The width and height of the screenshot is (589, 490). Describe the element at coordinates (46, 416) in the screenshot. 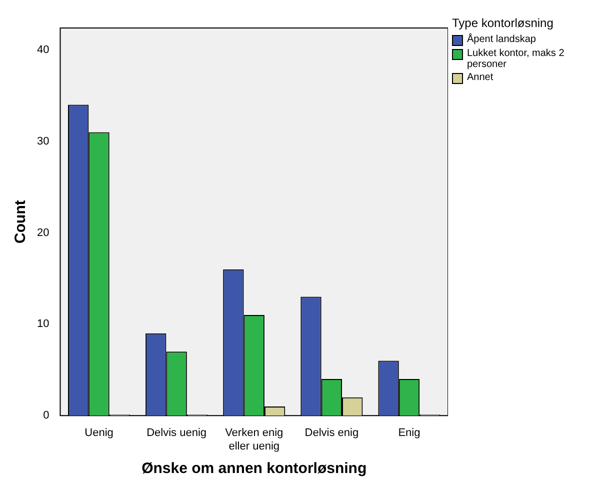

I see `y-tick-label: 0` at that location.